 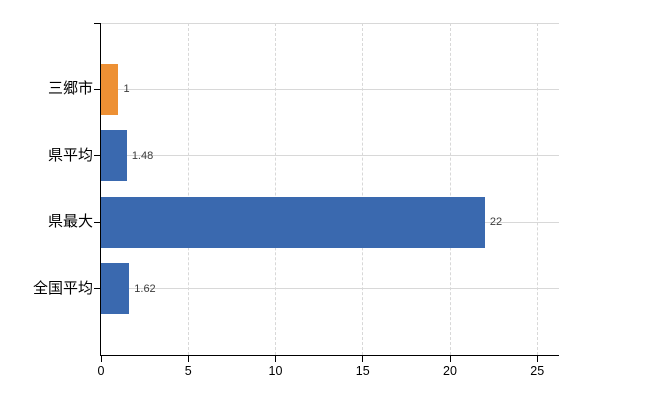 What do you see at coordinates (362, 371) in the screenshot?
I see `x-tick-label: 15` at bounding box center [362, 371].